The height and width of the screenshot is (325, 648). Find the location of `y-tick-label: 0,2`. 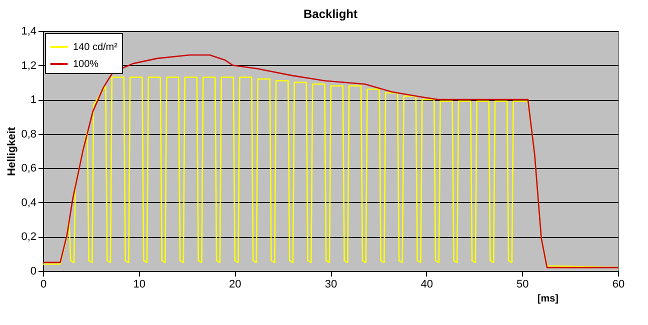

y-tick-label: 0,2 is located at coordinates (28, 237).